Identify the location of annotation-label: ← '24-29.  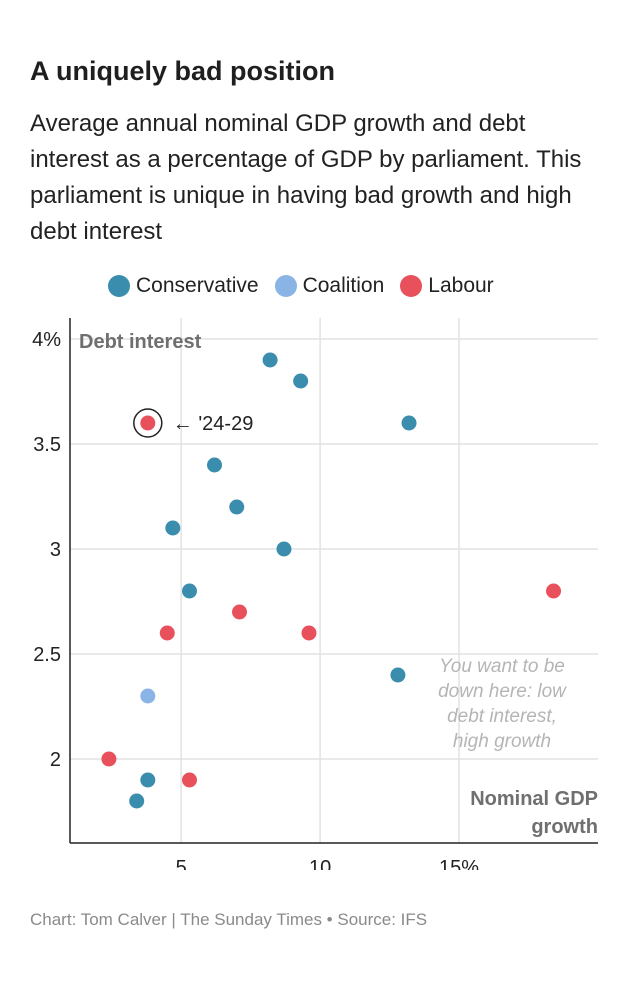
(213, 424).